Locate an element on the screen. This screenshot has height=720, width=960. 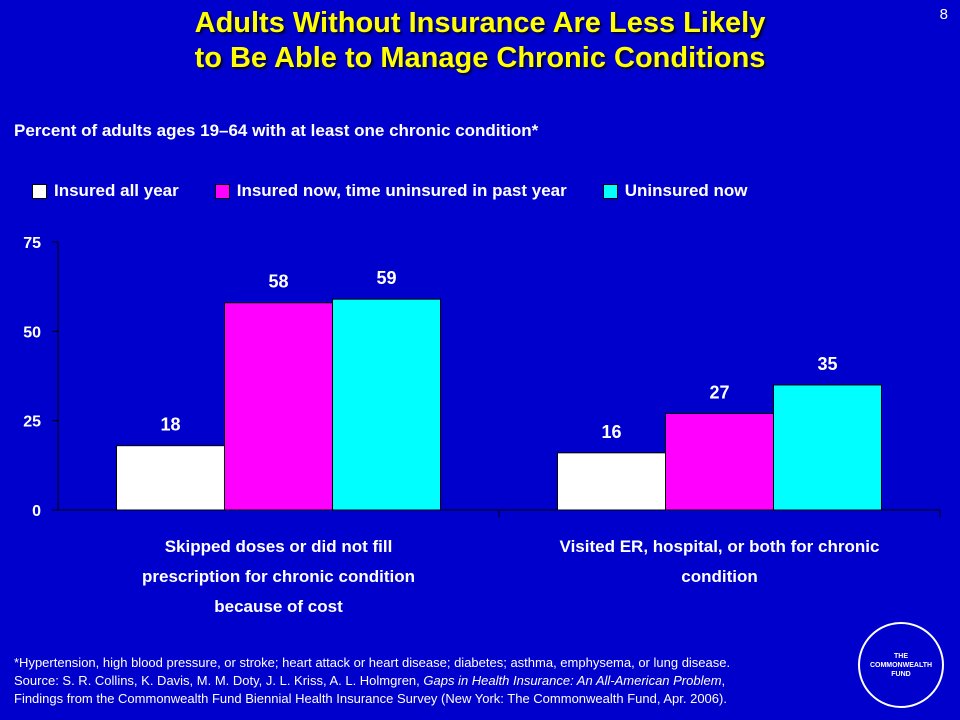
page-number: 8 is located at coordinates (943, 14).